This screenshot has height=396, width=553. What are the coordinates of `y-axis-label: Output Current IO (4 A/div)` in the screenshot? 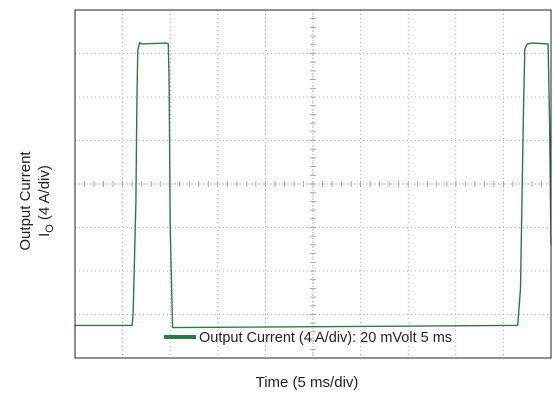 It's located at (36, 201).